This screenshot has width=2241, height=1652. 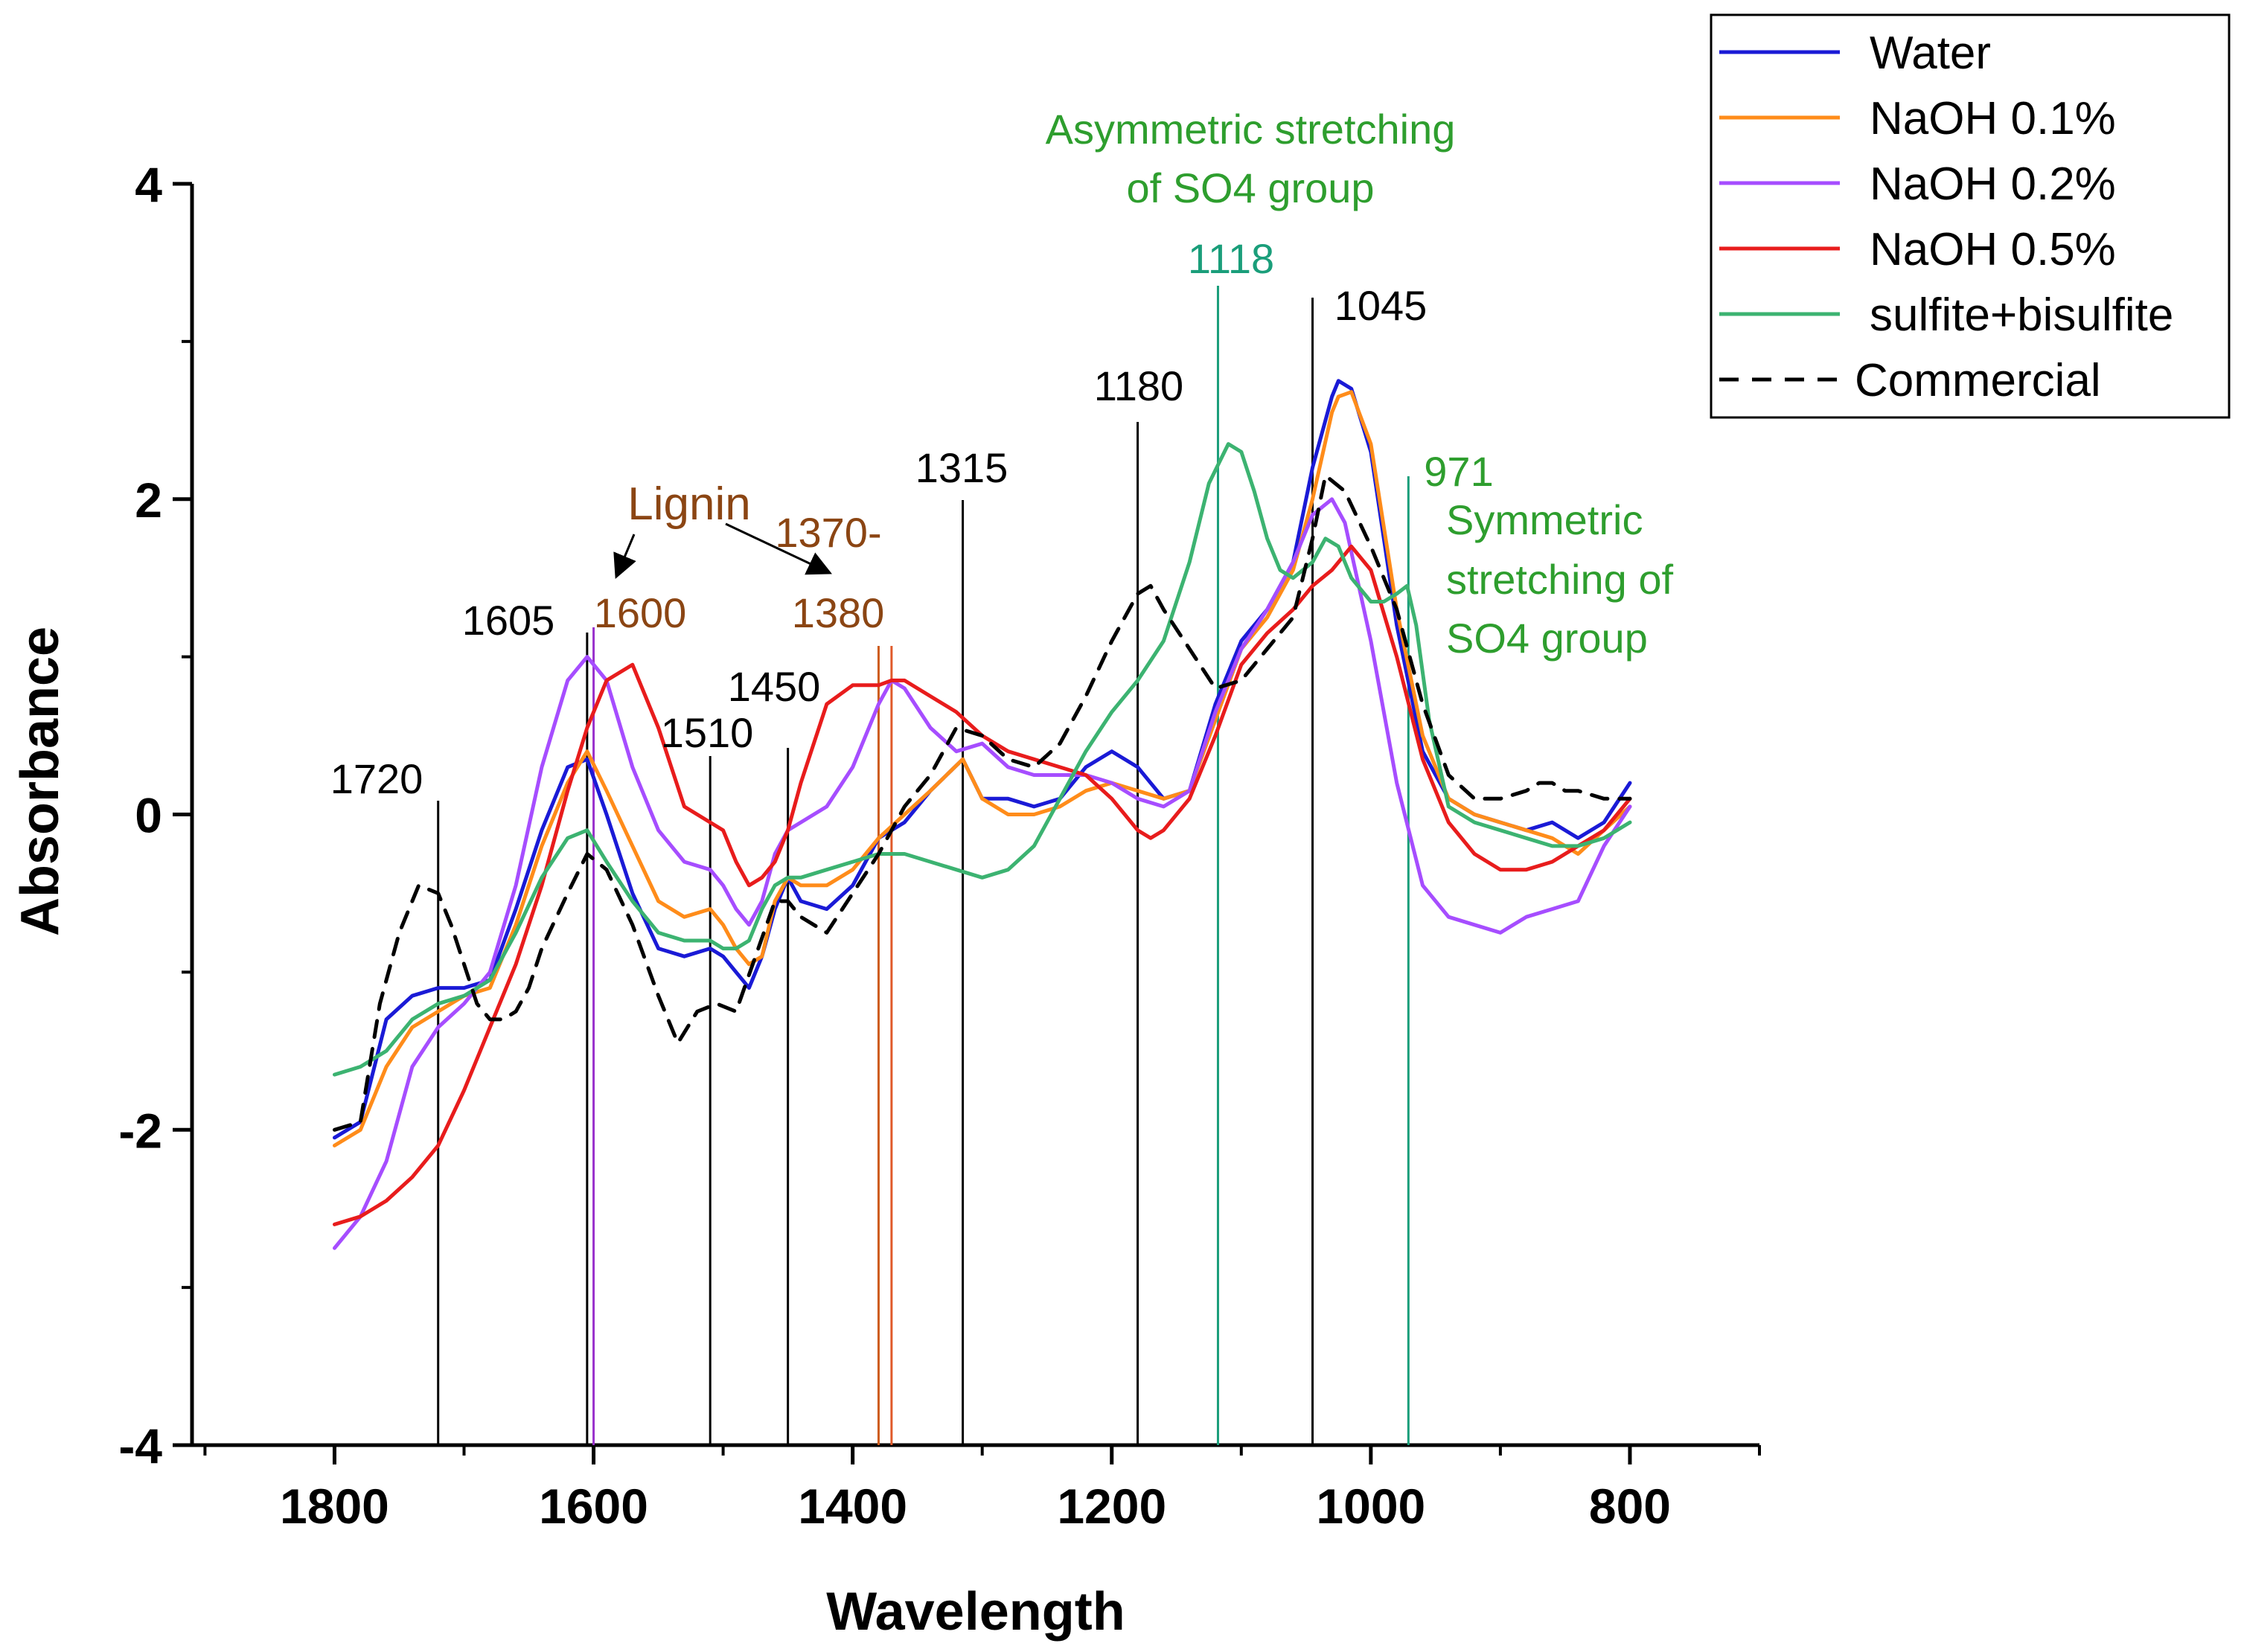 I want to click on y-tick-label: 0, so click(x=148, y=815).